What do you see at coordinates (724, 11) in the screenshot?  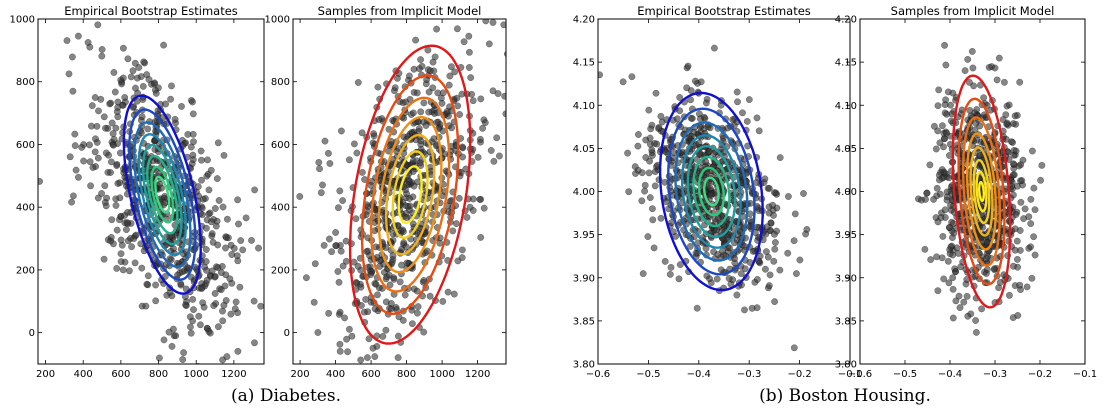 I see `chart-title: Empirical Bootstrap Estimates` at bounding box center [724, 11].